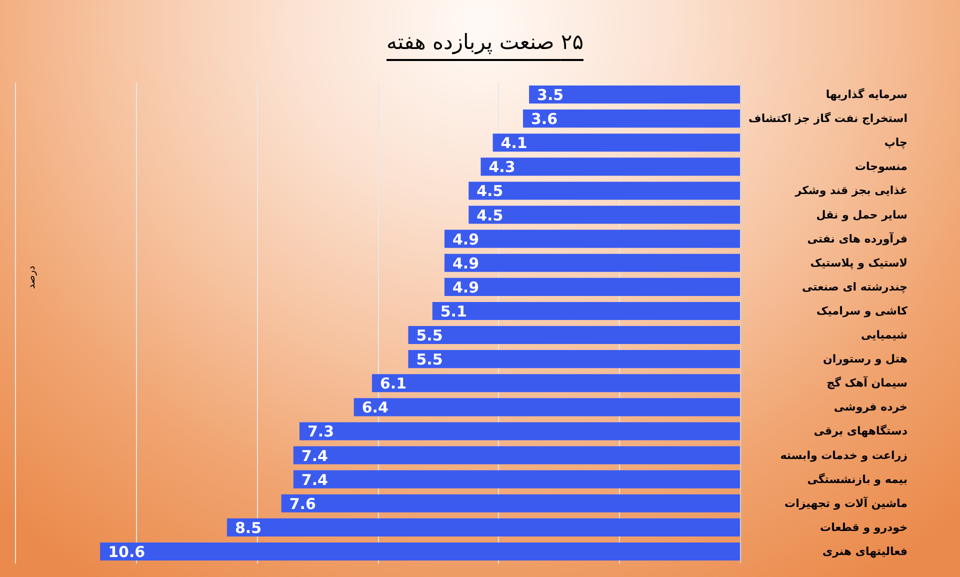  What do you see at coordinates (884, 335) in the screenshot?
I see `y-tick-label: شیمیایی` at bounding box center [884, 335].